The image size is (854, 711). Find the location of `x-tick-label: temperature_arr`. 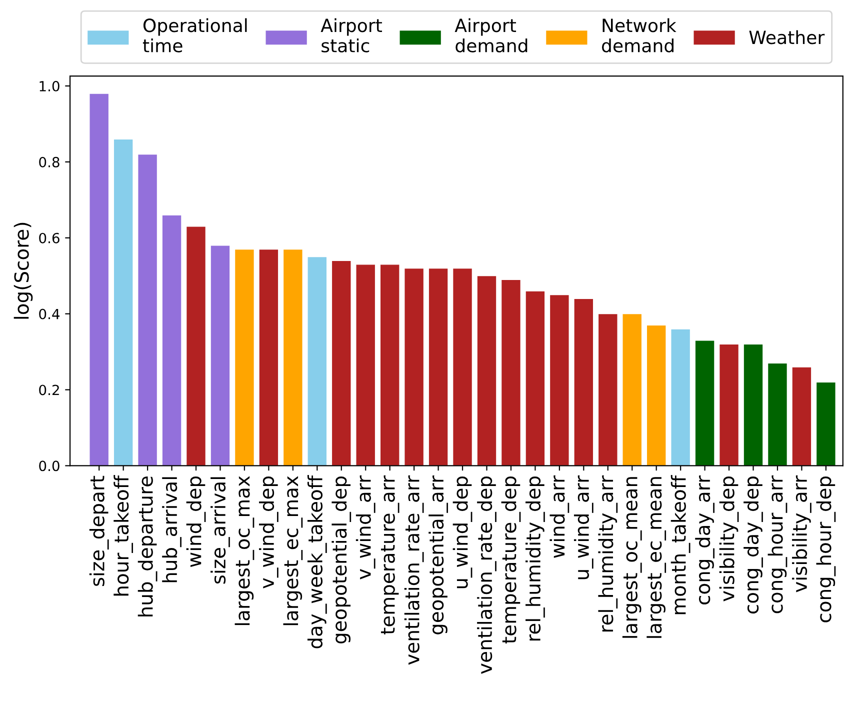

x-tick-label: temperature_arr is located at coordinates (390, 554).